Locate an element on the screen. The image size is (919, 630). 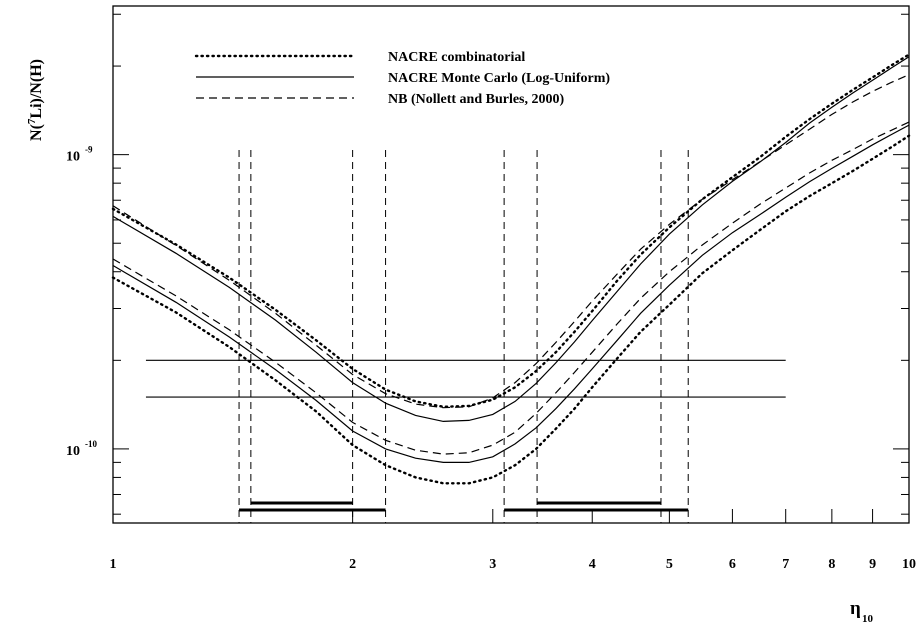
legend-label: NACRE combinatorial is located at coordinates (456, 57).